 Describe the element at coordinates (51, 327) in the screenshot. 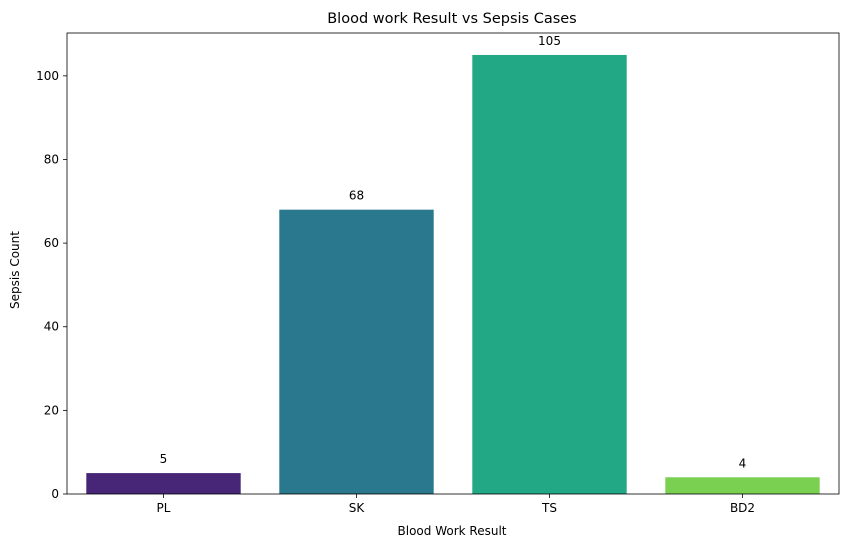

I see `y-tick-label-40: 40` at that location.